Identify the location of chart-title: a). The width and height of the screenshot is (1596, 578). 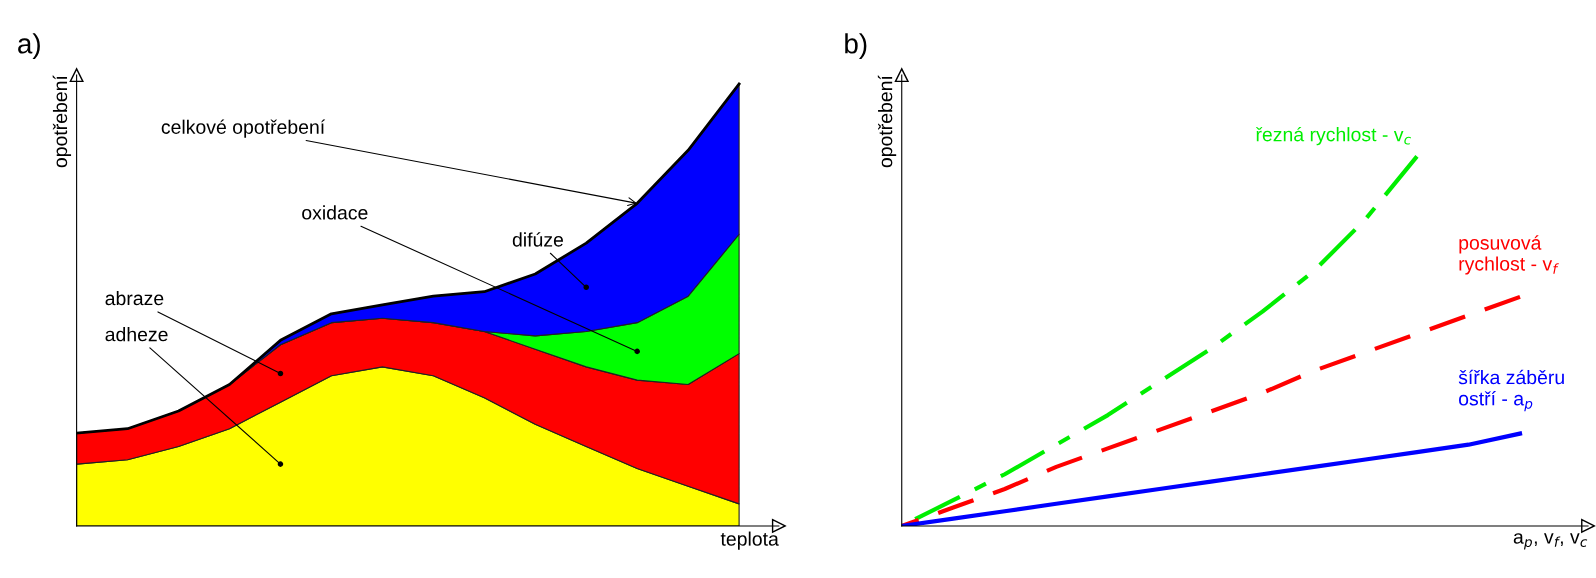
(29, 46).